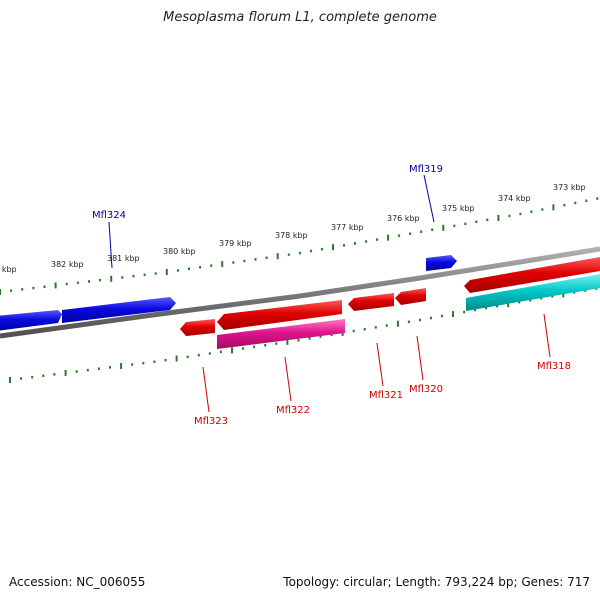 The image size is (600, 600). Describe the element at coordinates (288, 379) in the screenshot. I see `leader-mfl322` at that location.